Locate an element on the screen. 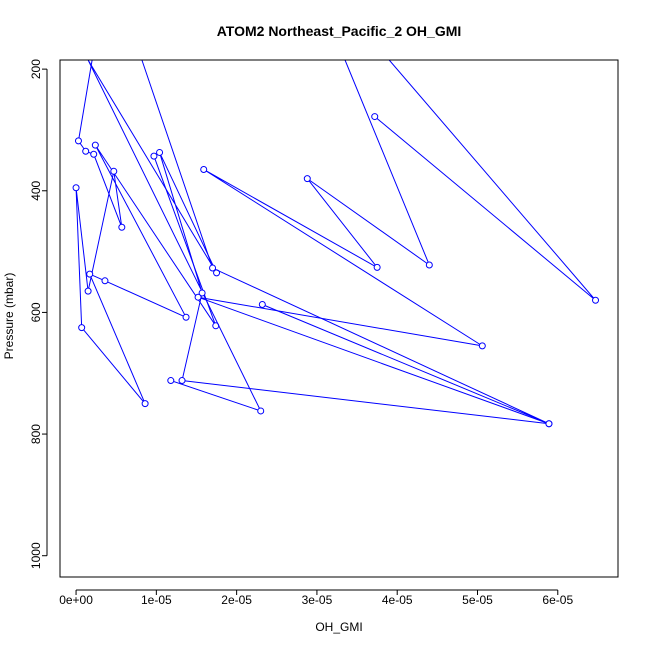 This screenshot has height=650, width=650. x-tick-label: 1e-05 is located at coordinates (156, 600).